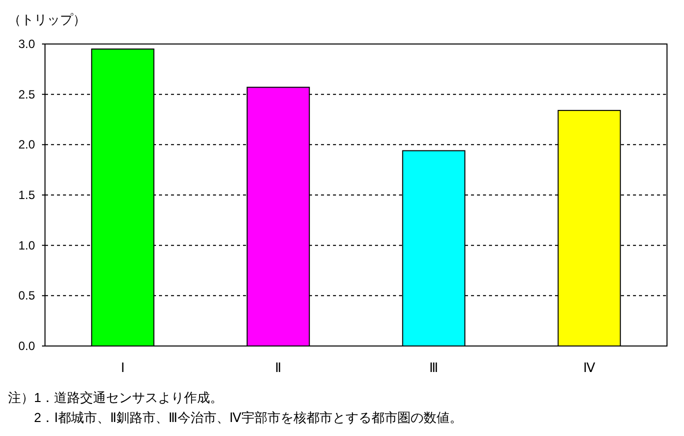  I want to click on y-tick-label: 2.0, so click(27, 145).